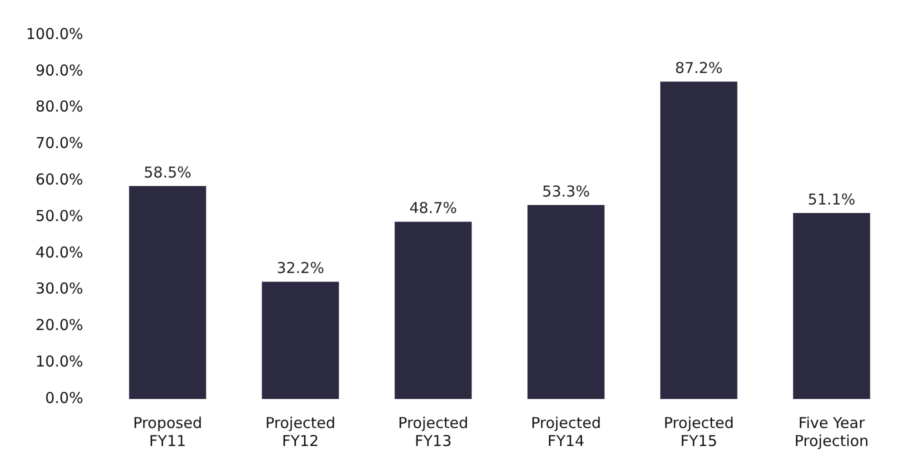 This screenshot has width=912, height=475. I want to click on y-tick-label: 10.0%, so click(60, 361).